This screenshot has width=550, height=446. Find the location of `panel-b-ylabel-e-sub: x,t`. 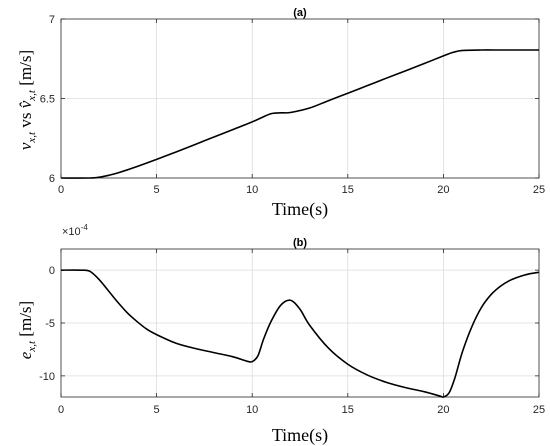

panel-b-ylabel-e-sub: x,t is located at coordinates (32, 346).